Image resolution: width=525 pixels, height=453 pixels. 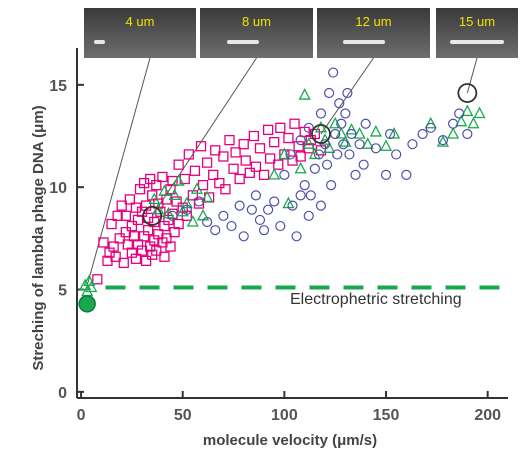 What do you see at coordinates (373, 21) in the screenshot?
I see `inset-label: 12 um` at bounding box center [373, 21].